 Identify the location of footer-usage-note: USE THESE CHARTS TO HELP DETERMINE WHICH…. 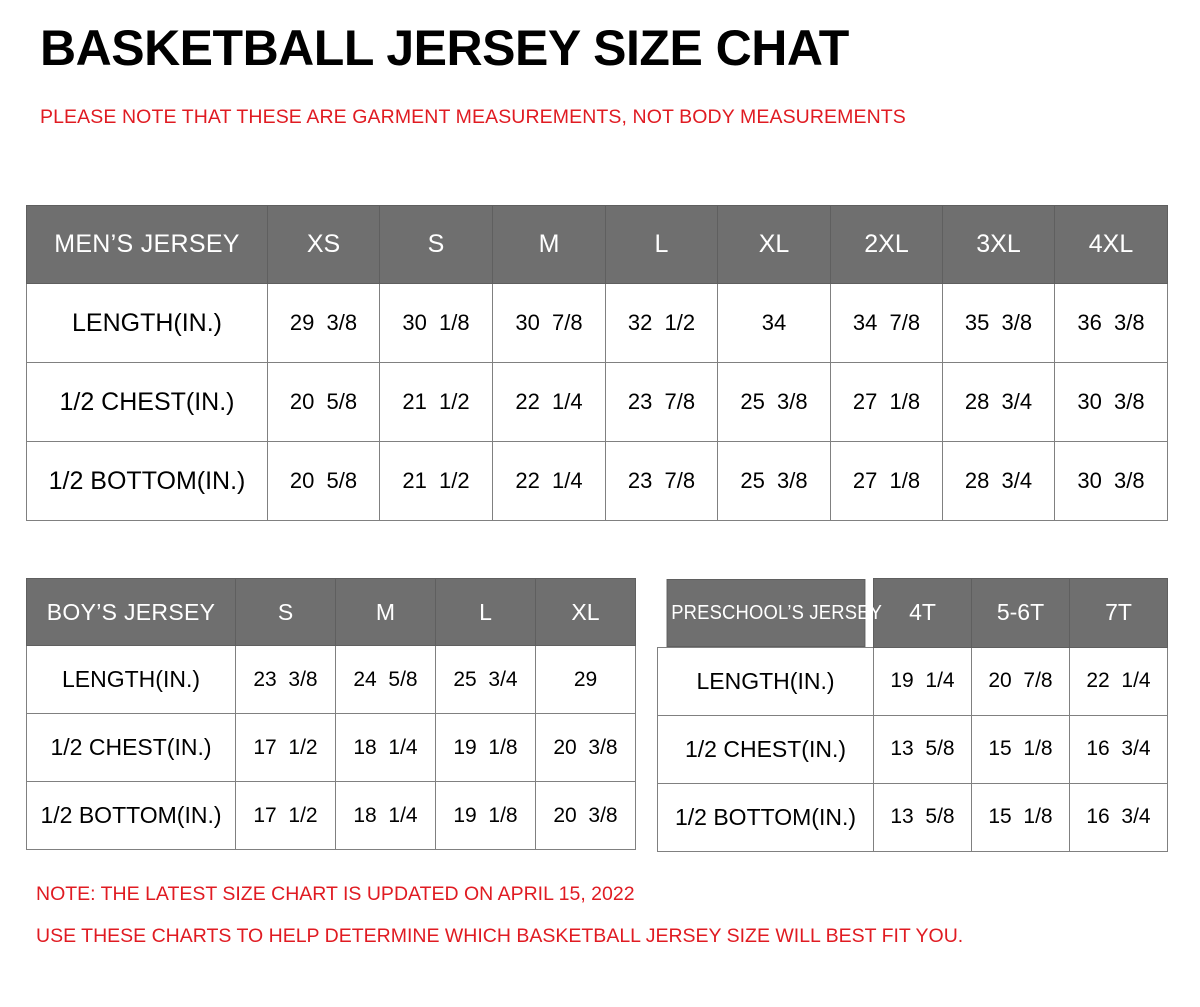
(500, 935).